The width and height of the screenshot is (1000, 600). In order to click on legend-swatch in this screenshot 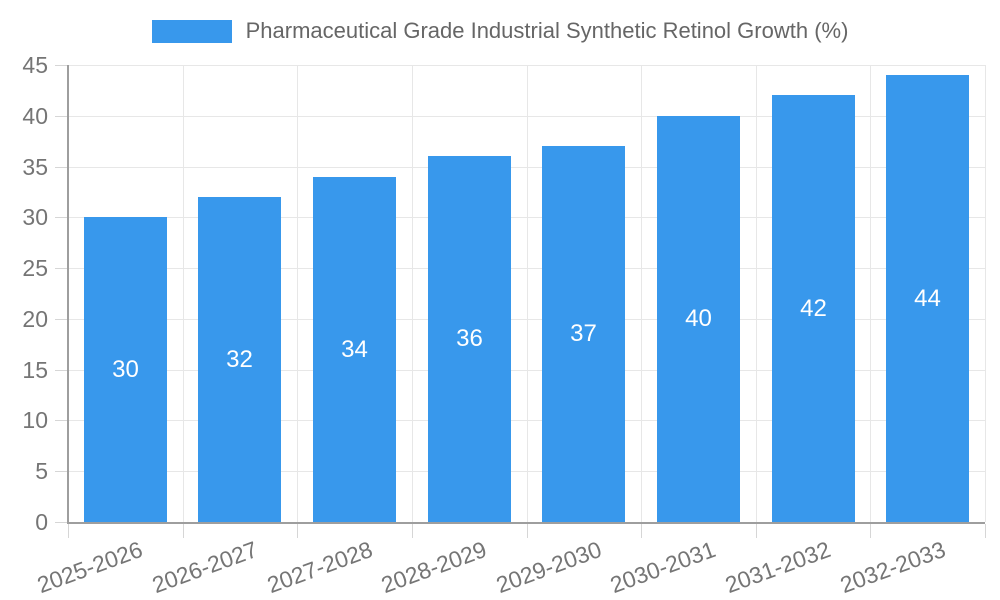, I will do `click(191, 31)`.